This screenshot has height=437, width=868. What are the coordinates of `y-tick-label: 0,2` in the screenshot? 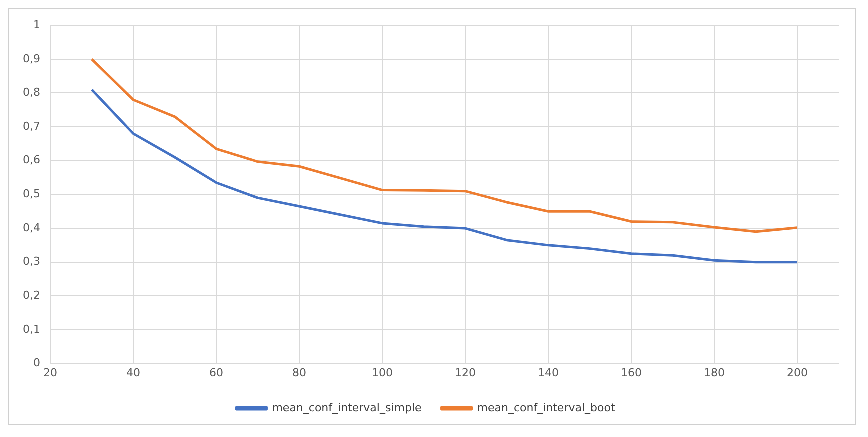 It's located at (31, 295).